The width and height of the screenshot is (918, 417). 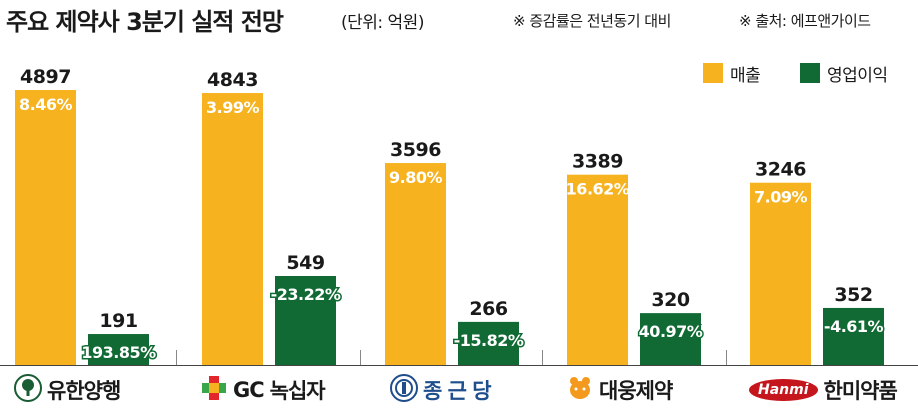 What do you see at coordinates (670, 300) in the screenshot?
I see `operating-profit-value-label-4: 320` at bounding box center [670, 300].